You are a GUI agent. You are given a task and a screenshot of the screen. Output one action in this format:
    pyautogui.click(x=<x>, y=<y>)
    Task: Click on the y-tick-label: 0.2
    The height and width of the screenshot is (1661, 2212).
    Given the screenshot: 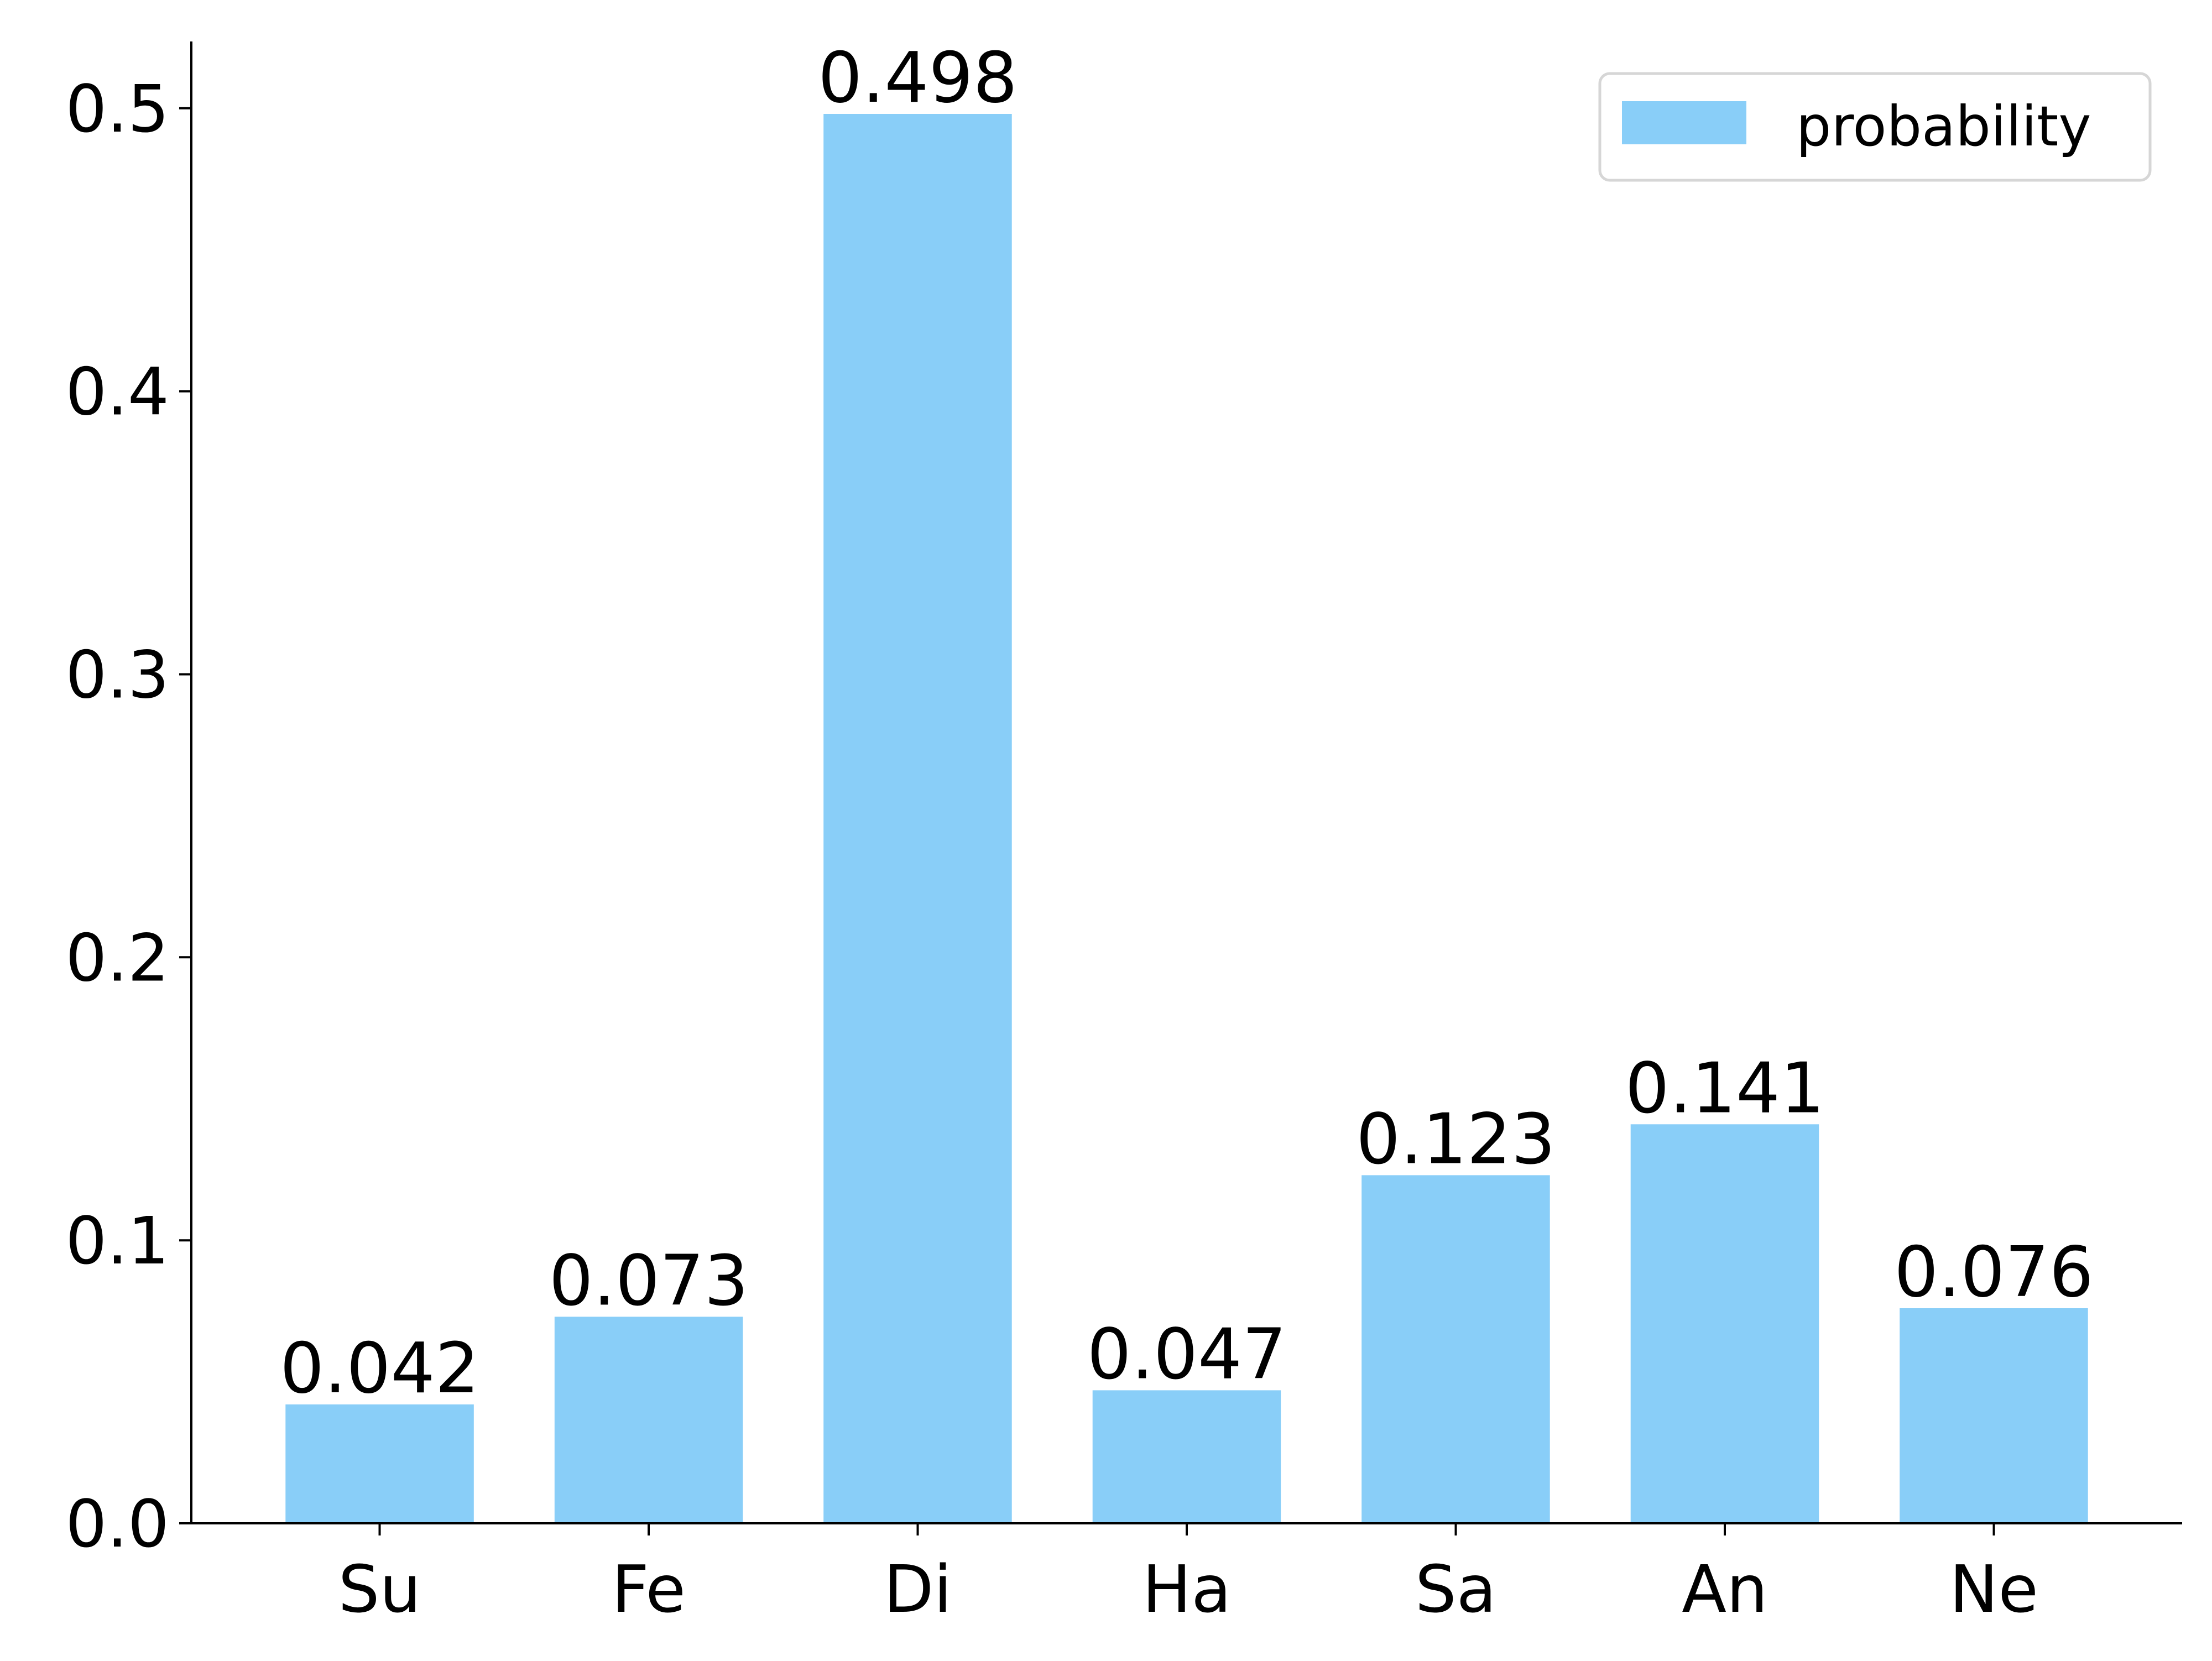 What is the action you would take?
    pyautogui.click(x=117, y=958)
    